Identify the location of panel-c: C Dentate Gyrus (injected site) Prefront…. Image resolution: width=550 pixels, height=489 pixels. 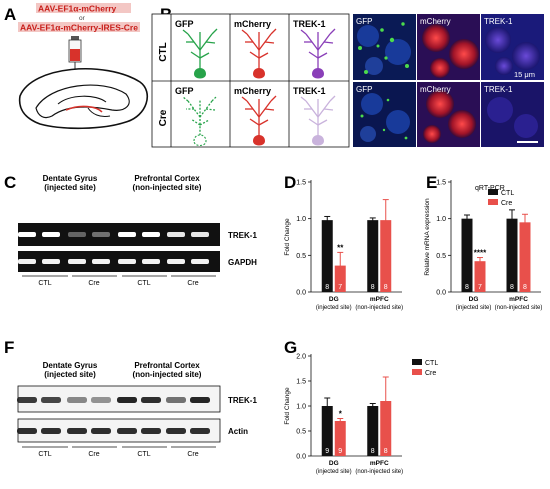
(130, 230).